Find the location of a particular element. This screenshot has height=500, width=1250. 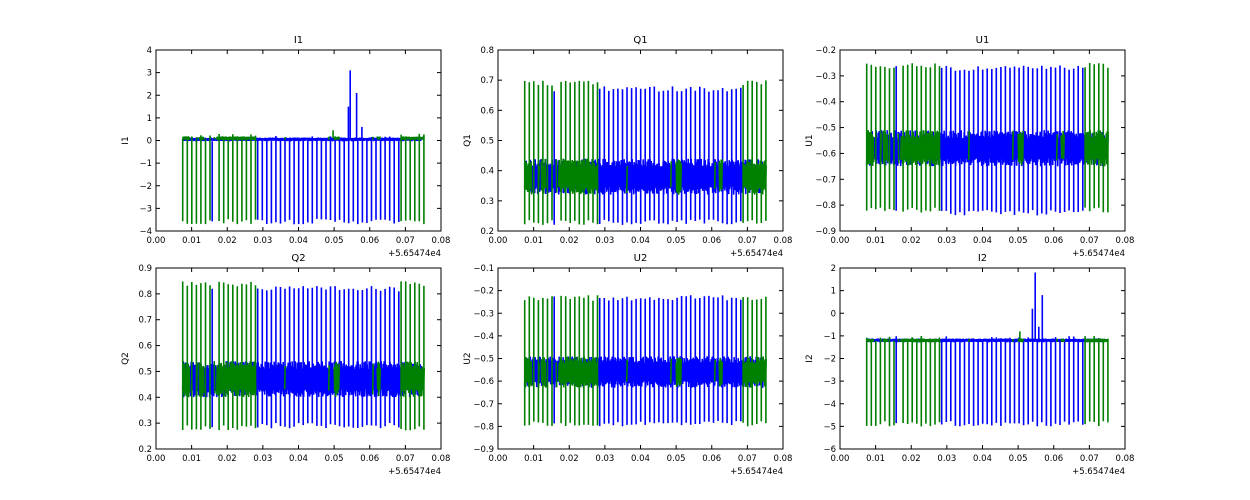

y-axis-label: U2 is located at coordinates (468, 358).